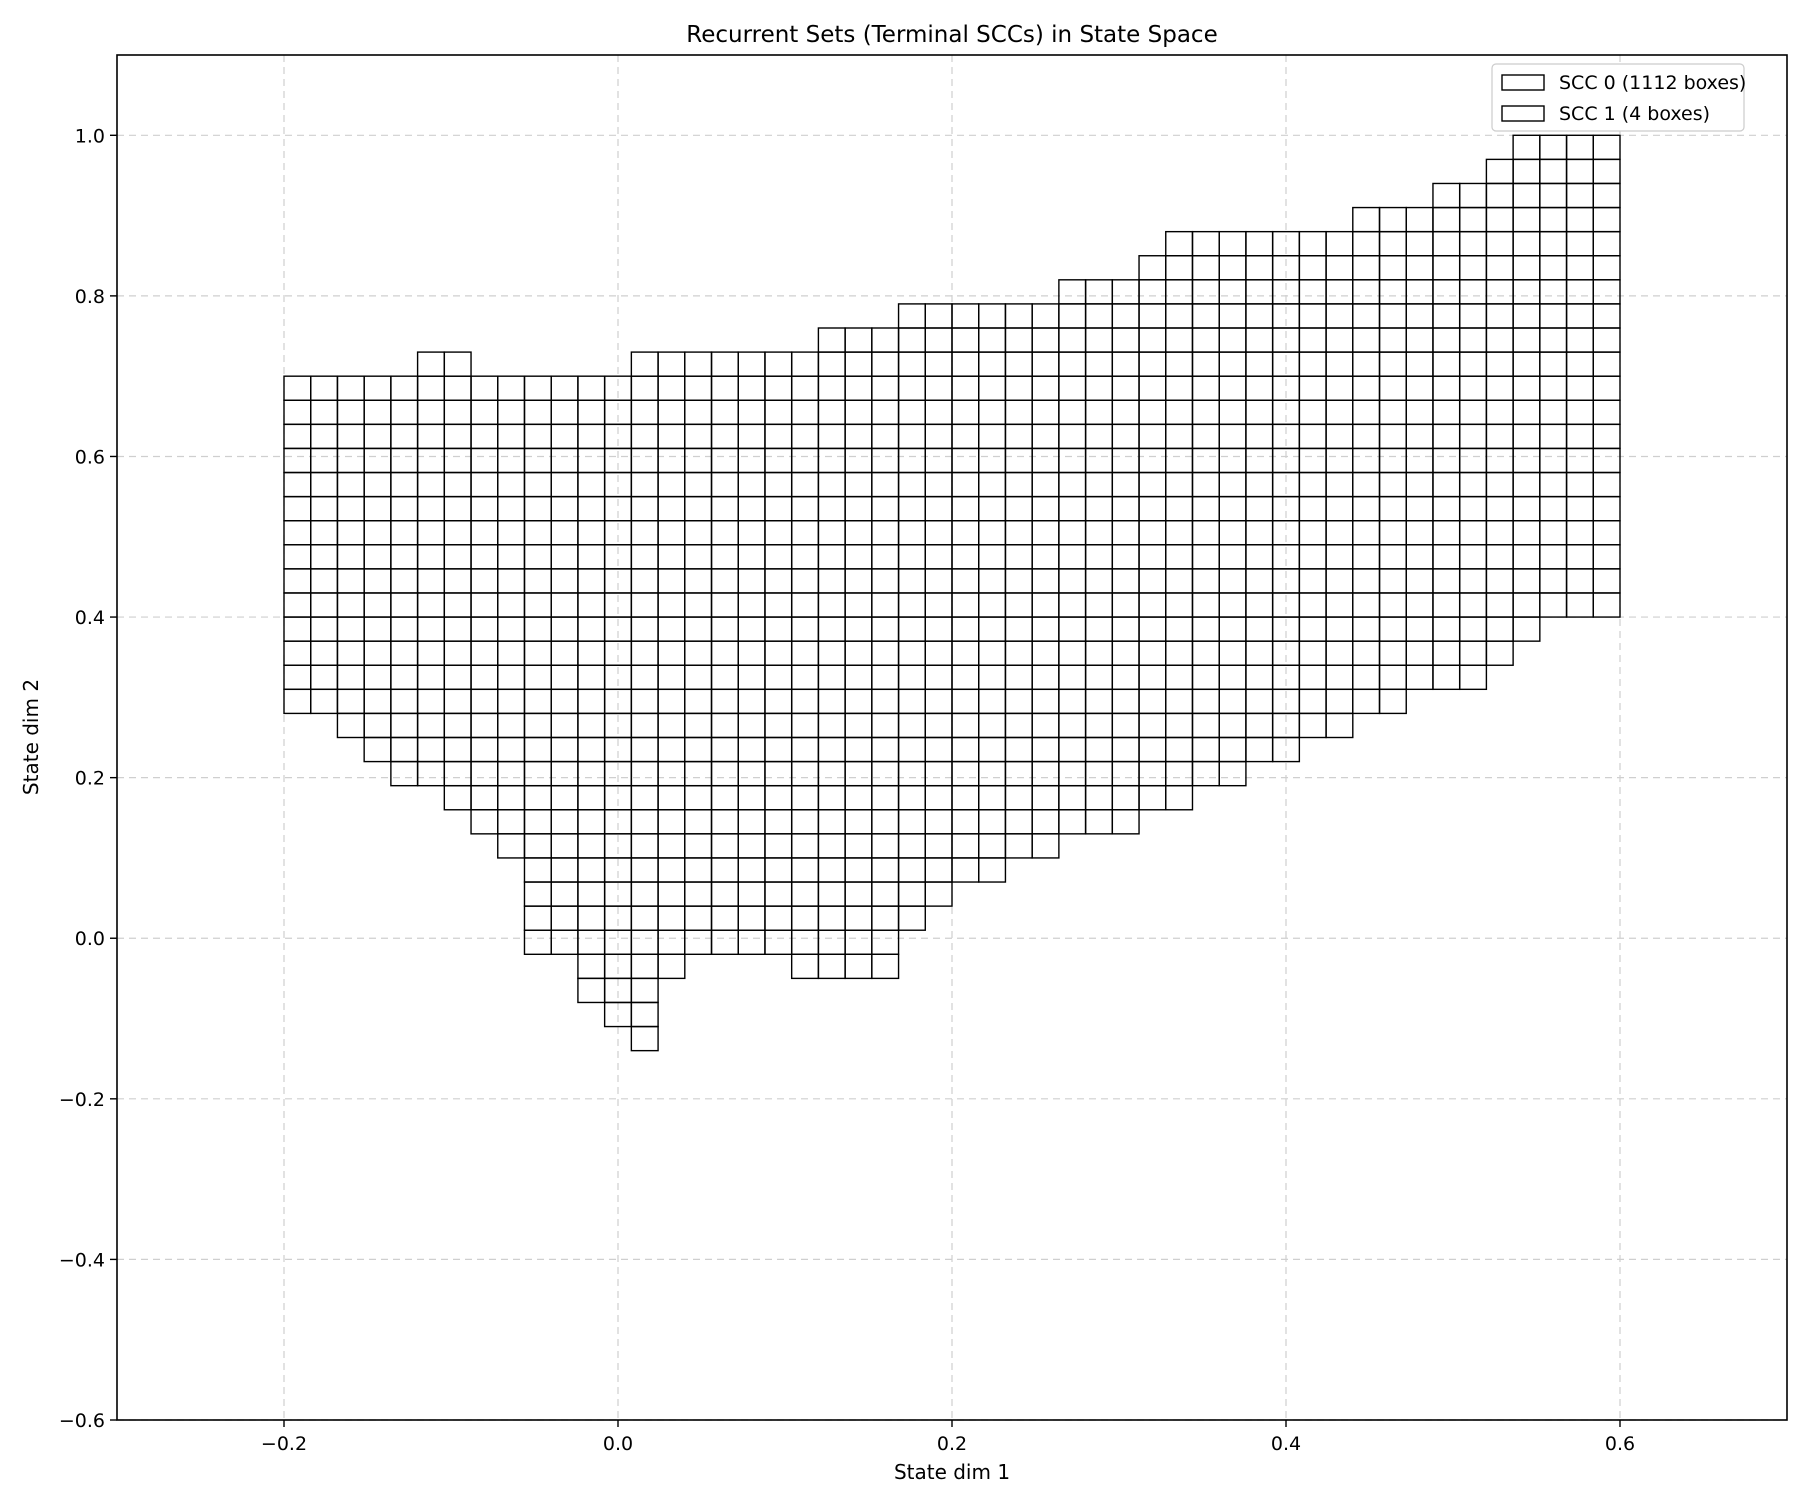 This screenshot has height=1500, width=1800. What do you see at coordinates (90, 297) in the screenshot?
I see `y-tick-label: 0.8` at bounding box center [90, 297].